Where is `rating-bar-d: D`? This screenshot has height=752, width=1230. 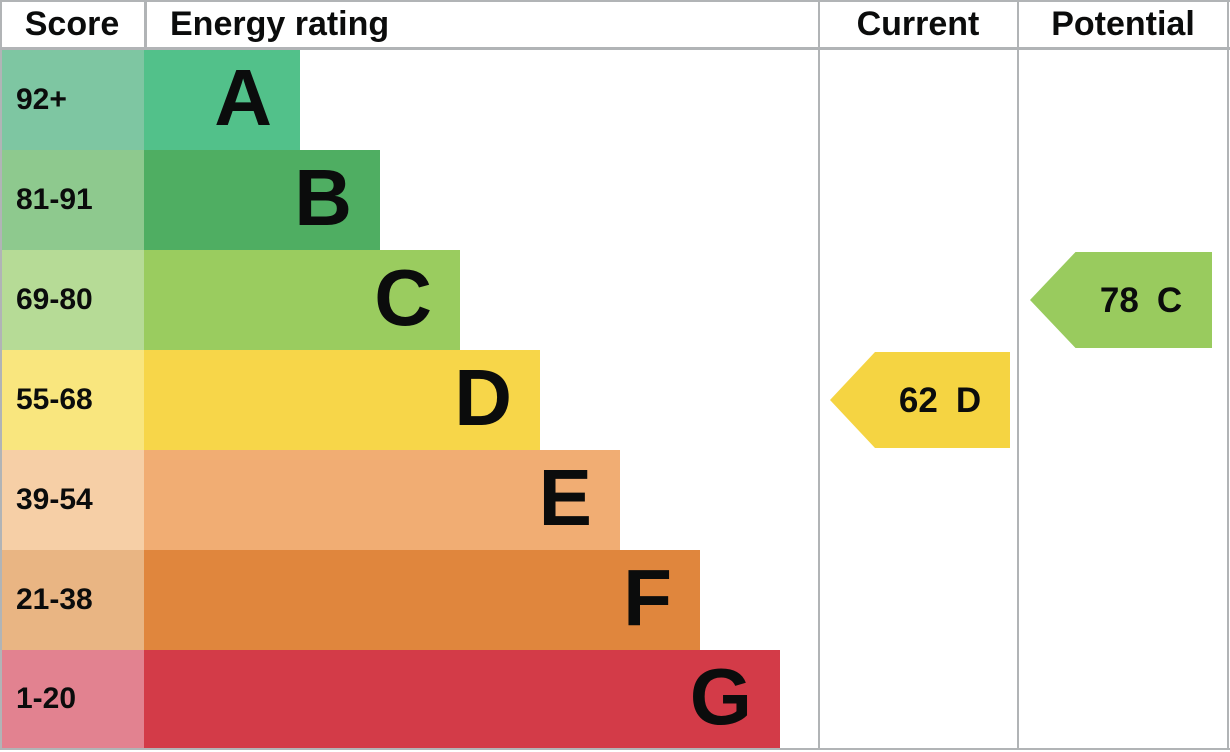 rating-bar-d: D is located at coordinates (342, 400).